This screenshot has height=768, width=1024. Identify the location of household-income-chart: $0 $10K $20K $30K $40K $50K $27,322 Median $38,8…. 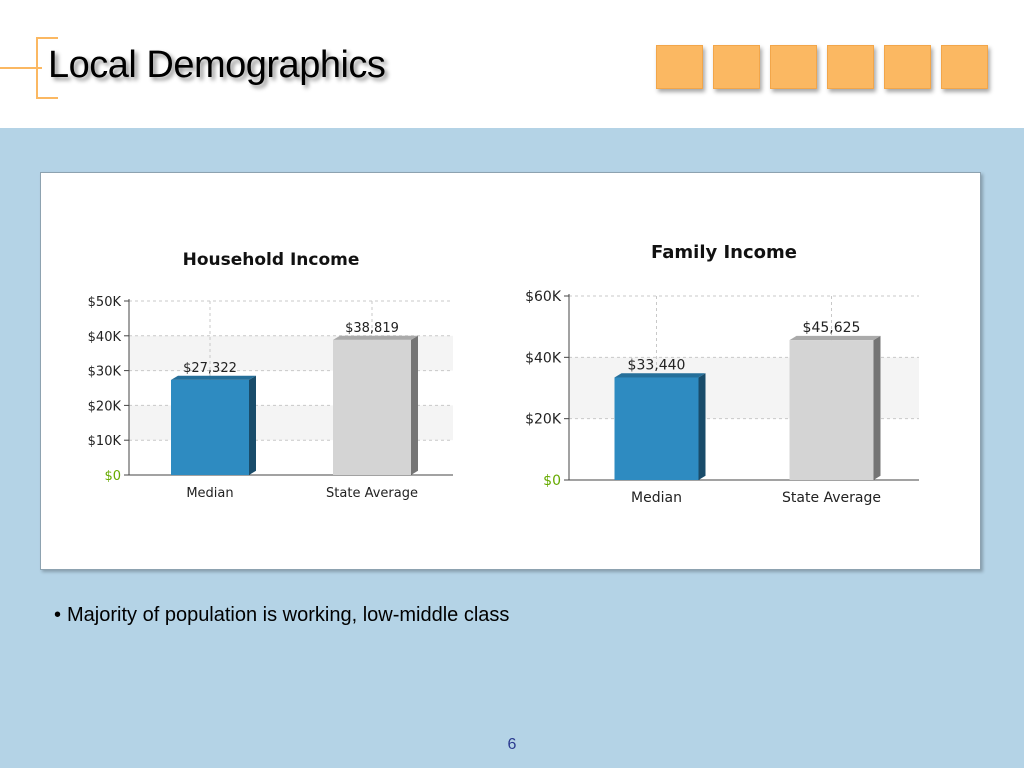
(270, 375).